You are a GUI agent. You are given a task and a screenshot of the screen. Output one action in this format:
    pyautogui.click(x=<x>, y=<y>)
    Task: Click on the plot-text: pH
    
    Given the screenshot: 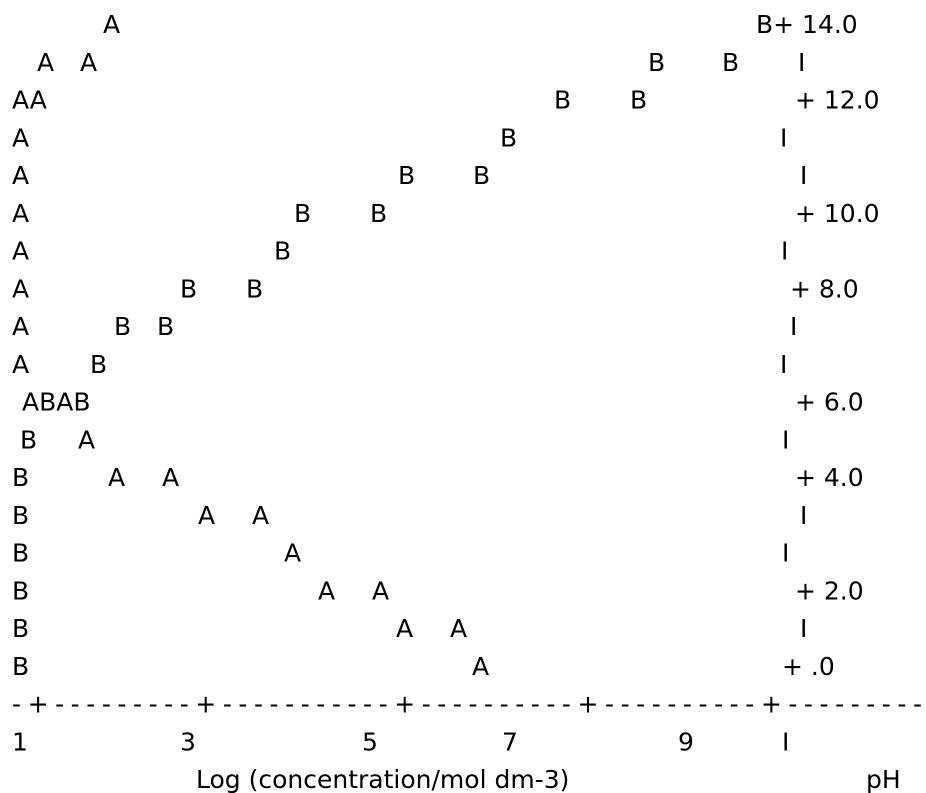 What is the action you would take?
    pyautogui.click(x=883, y=779)
    